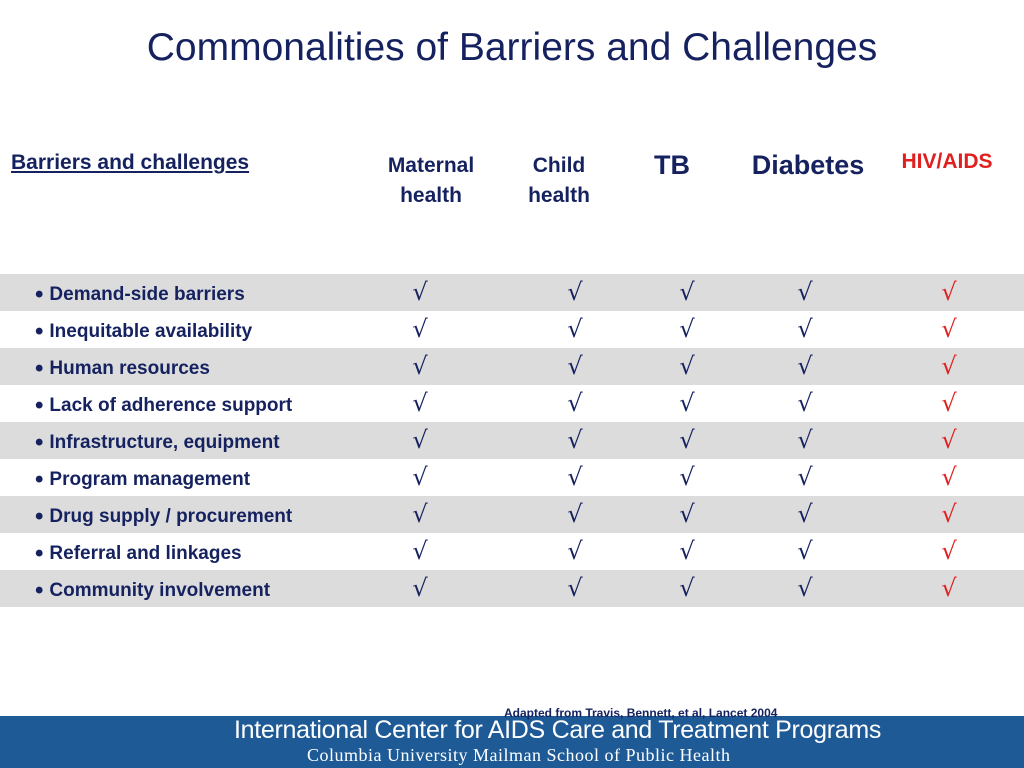 This screenshot has width=1024, height=768. Describe the element at coordinates (512, 403) in the screenshot. I see `table-row: • Lack of adherence support √ √ √ √ √` at that location.